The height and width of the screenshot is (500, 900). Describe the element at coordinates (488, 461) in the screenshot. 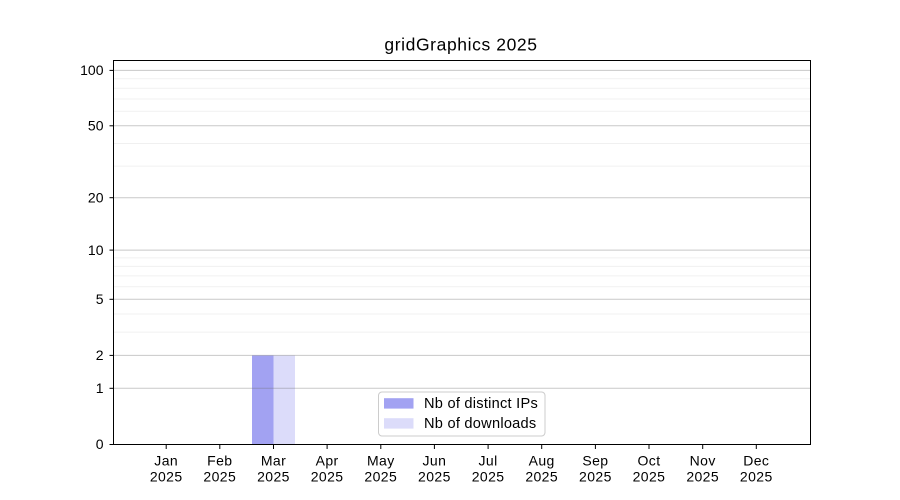

I see `svg-text: Jul` at that location.